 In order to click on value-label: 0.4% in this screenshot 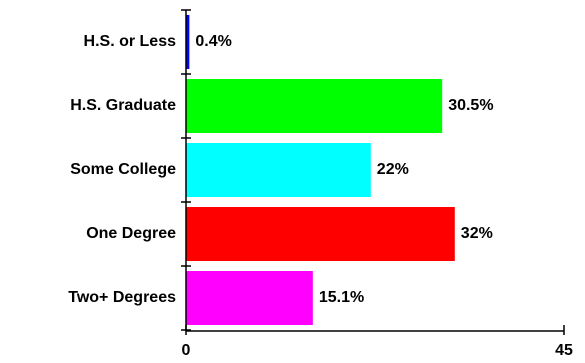, I will do `click(213, 41)`.